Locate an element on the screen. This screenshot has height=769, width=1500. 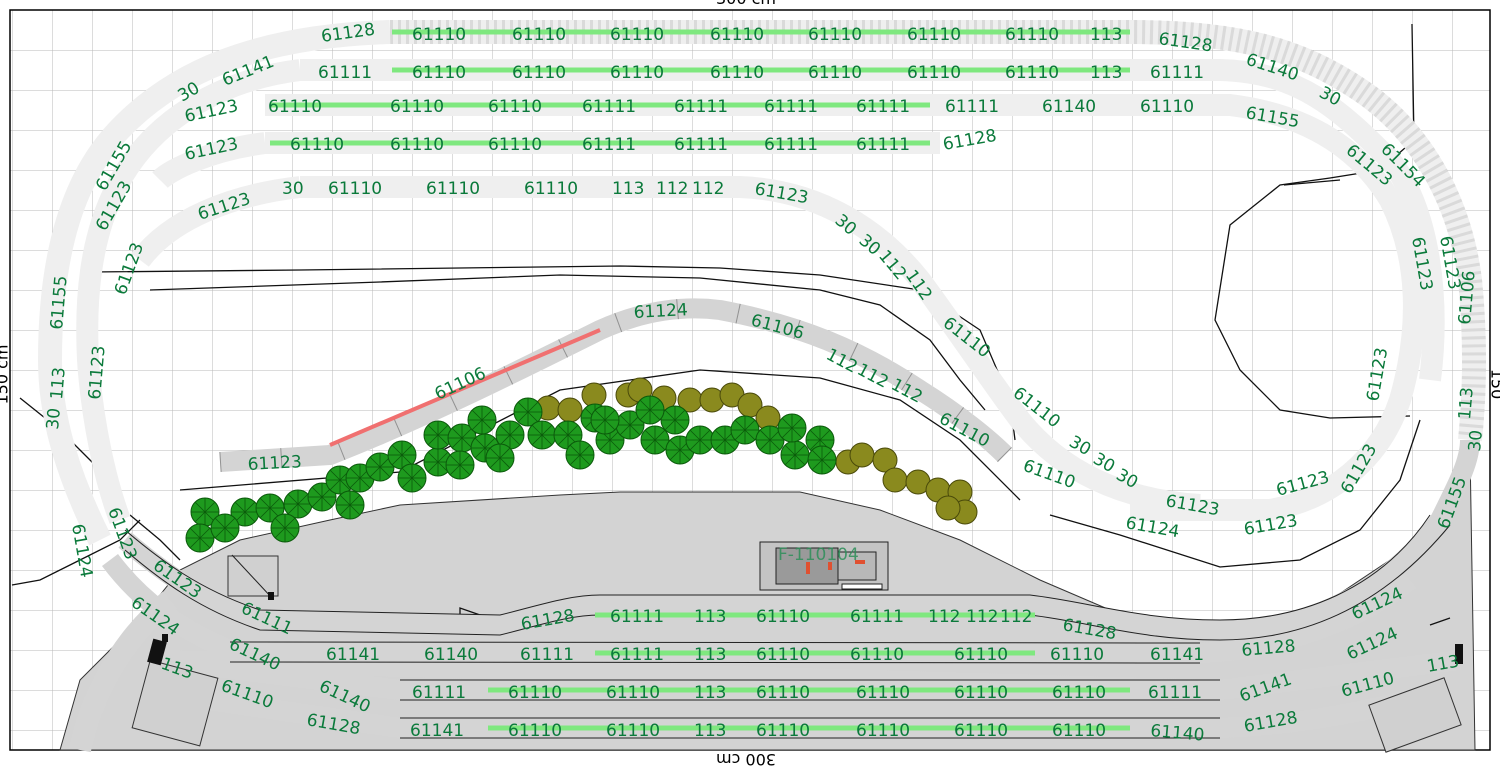
track-piece-label: 61155 is located at coordinates (59, 303).